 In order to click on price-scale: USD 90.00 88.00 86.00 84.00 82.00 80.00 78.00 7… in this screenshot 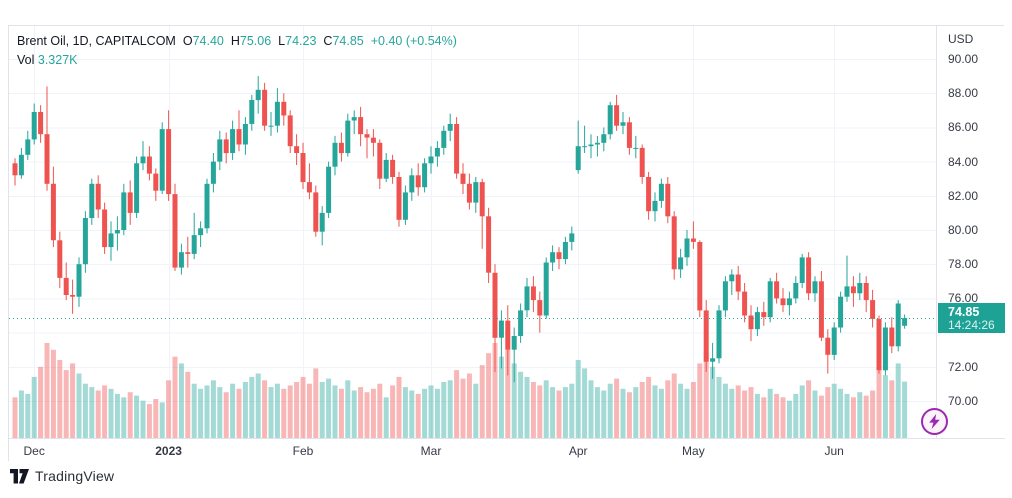, I will do `click(970, 232)`.